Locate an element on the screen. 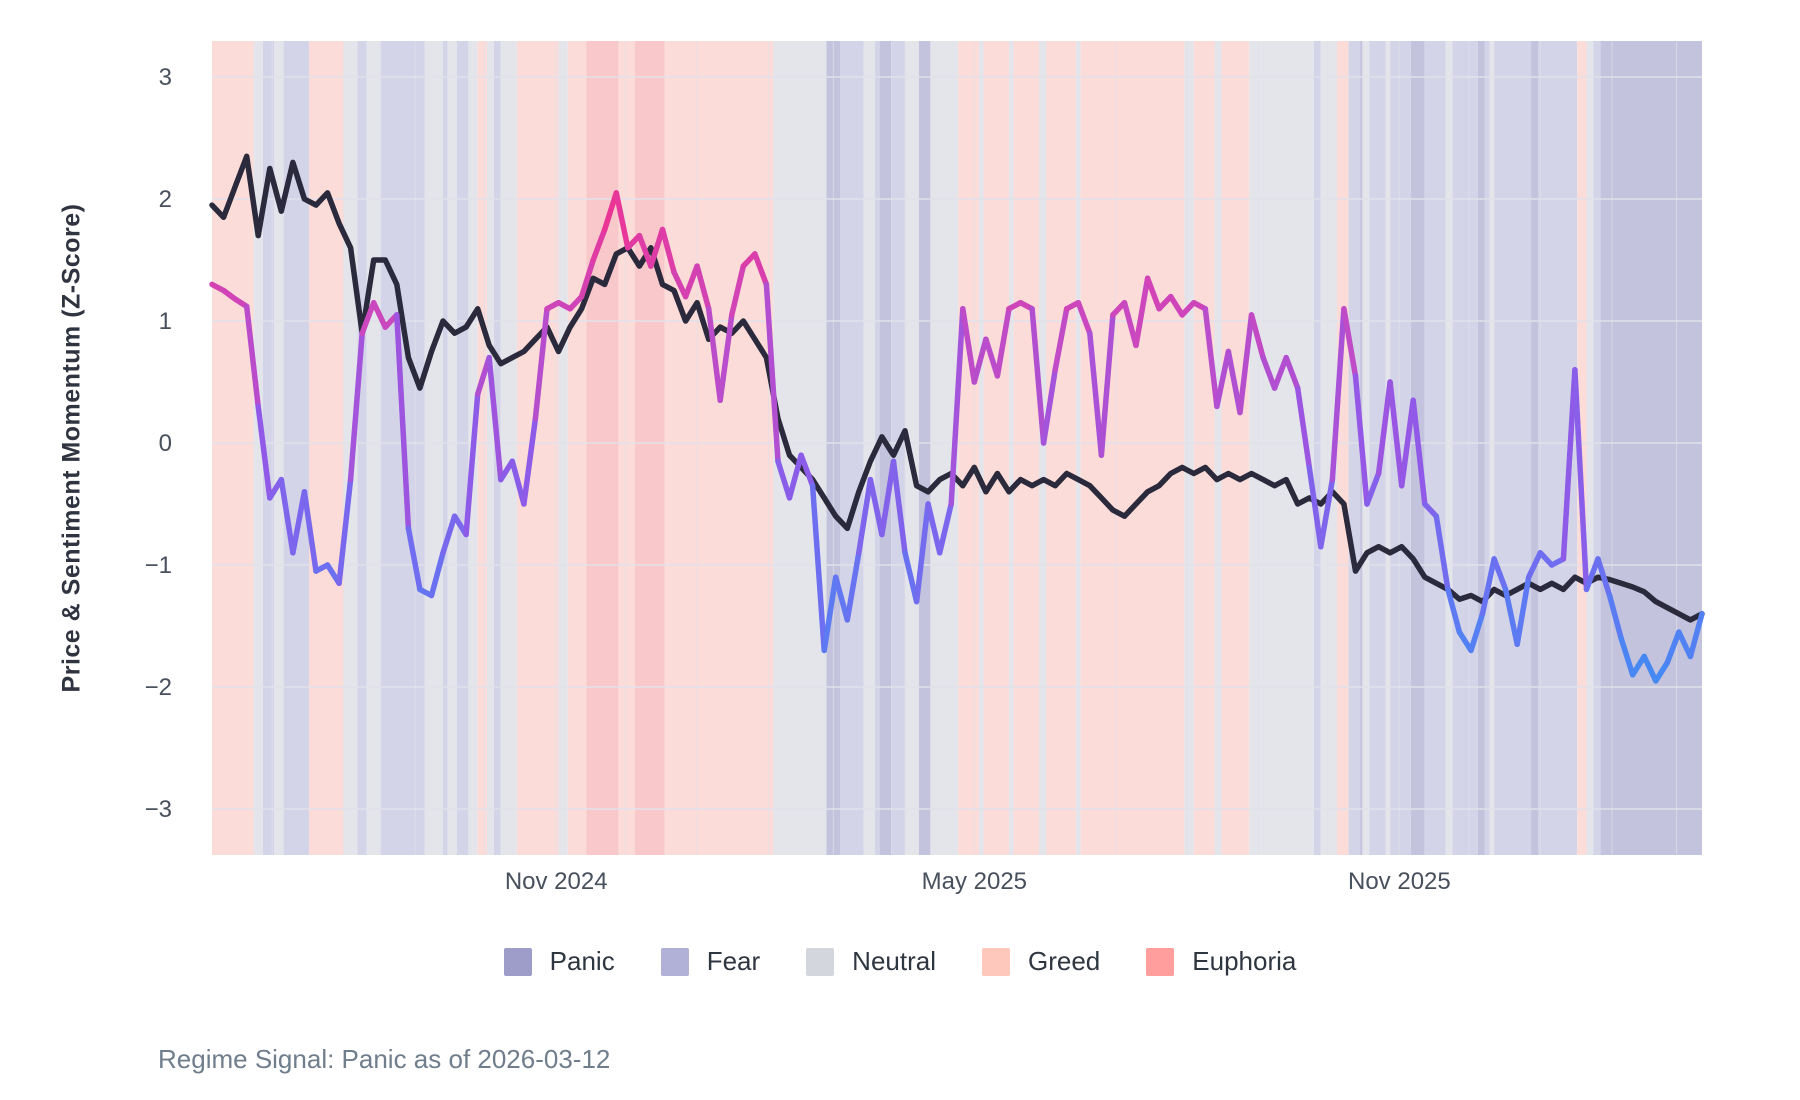  y-tick-label: −1 is located at coordinates (158, 565).